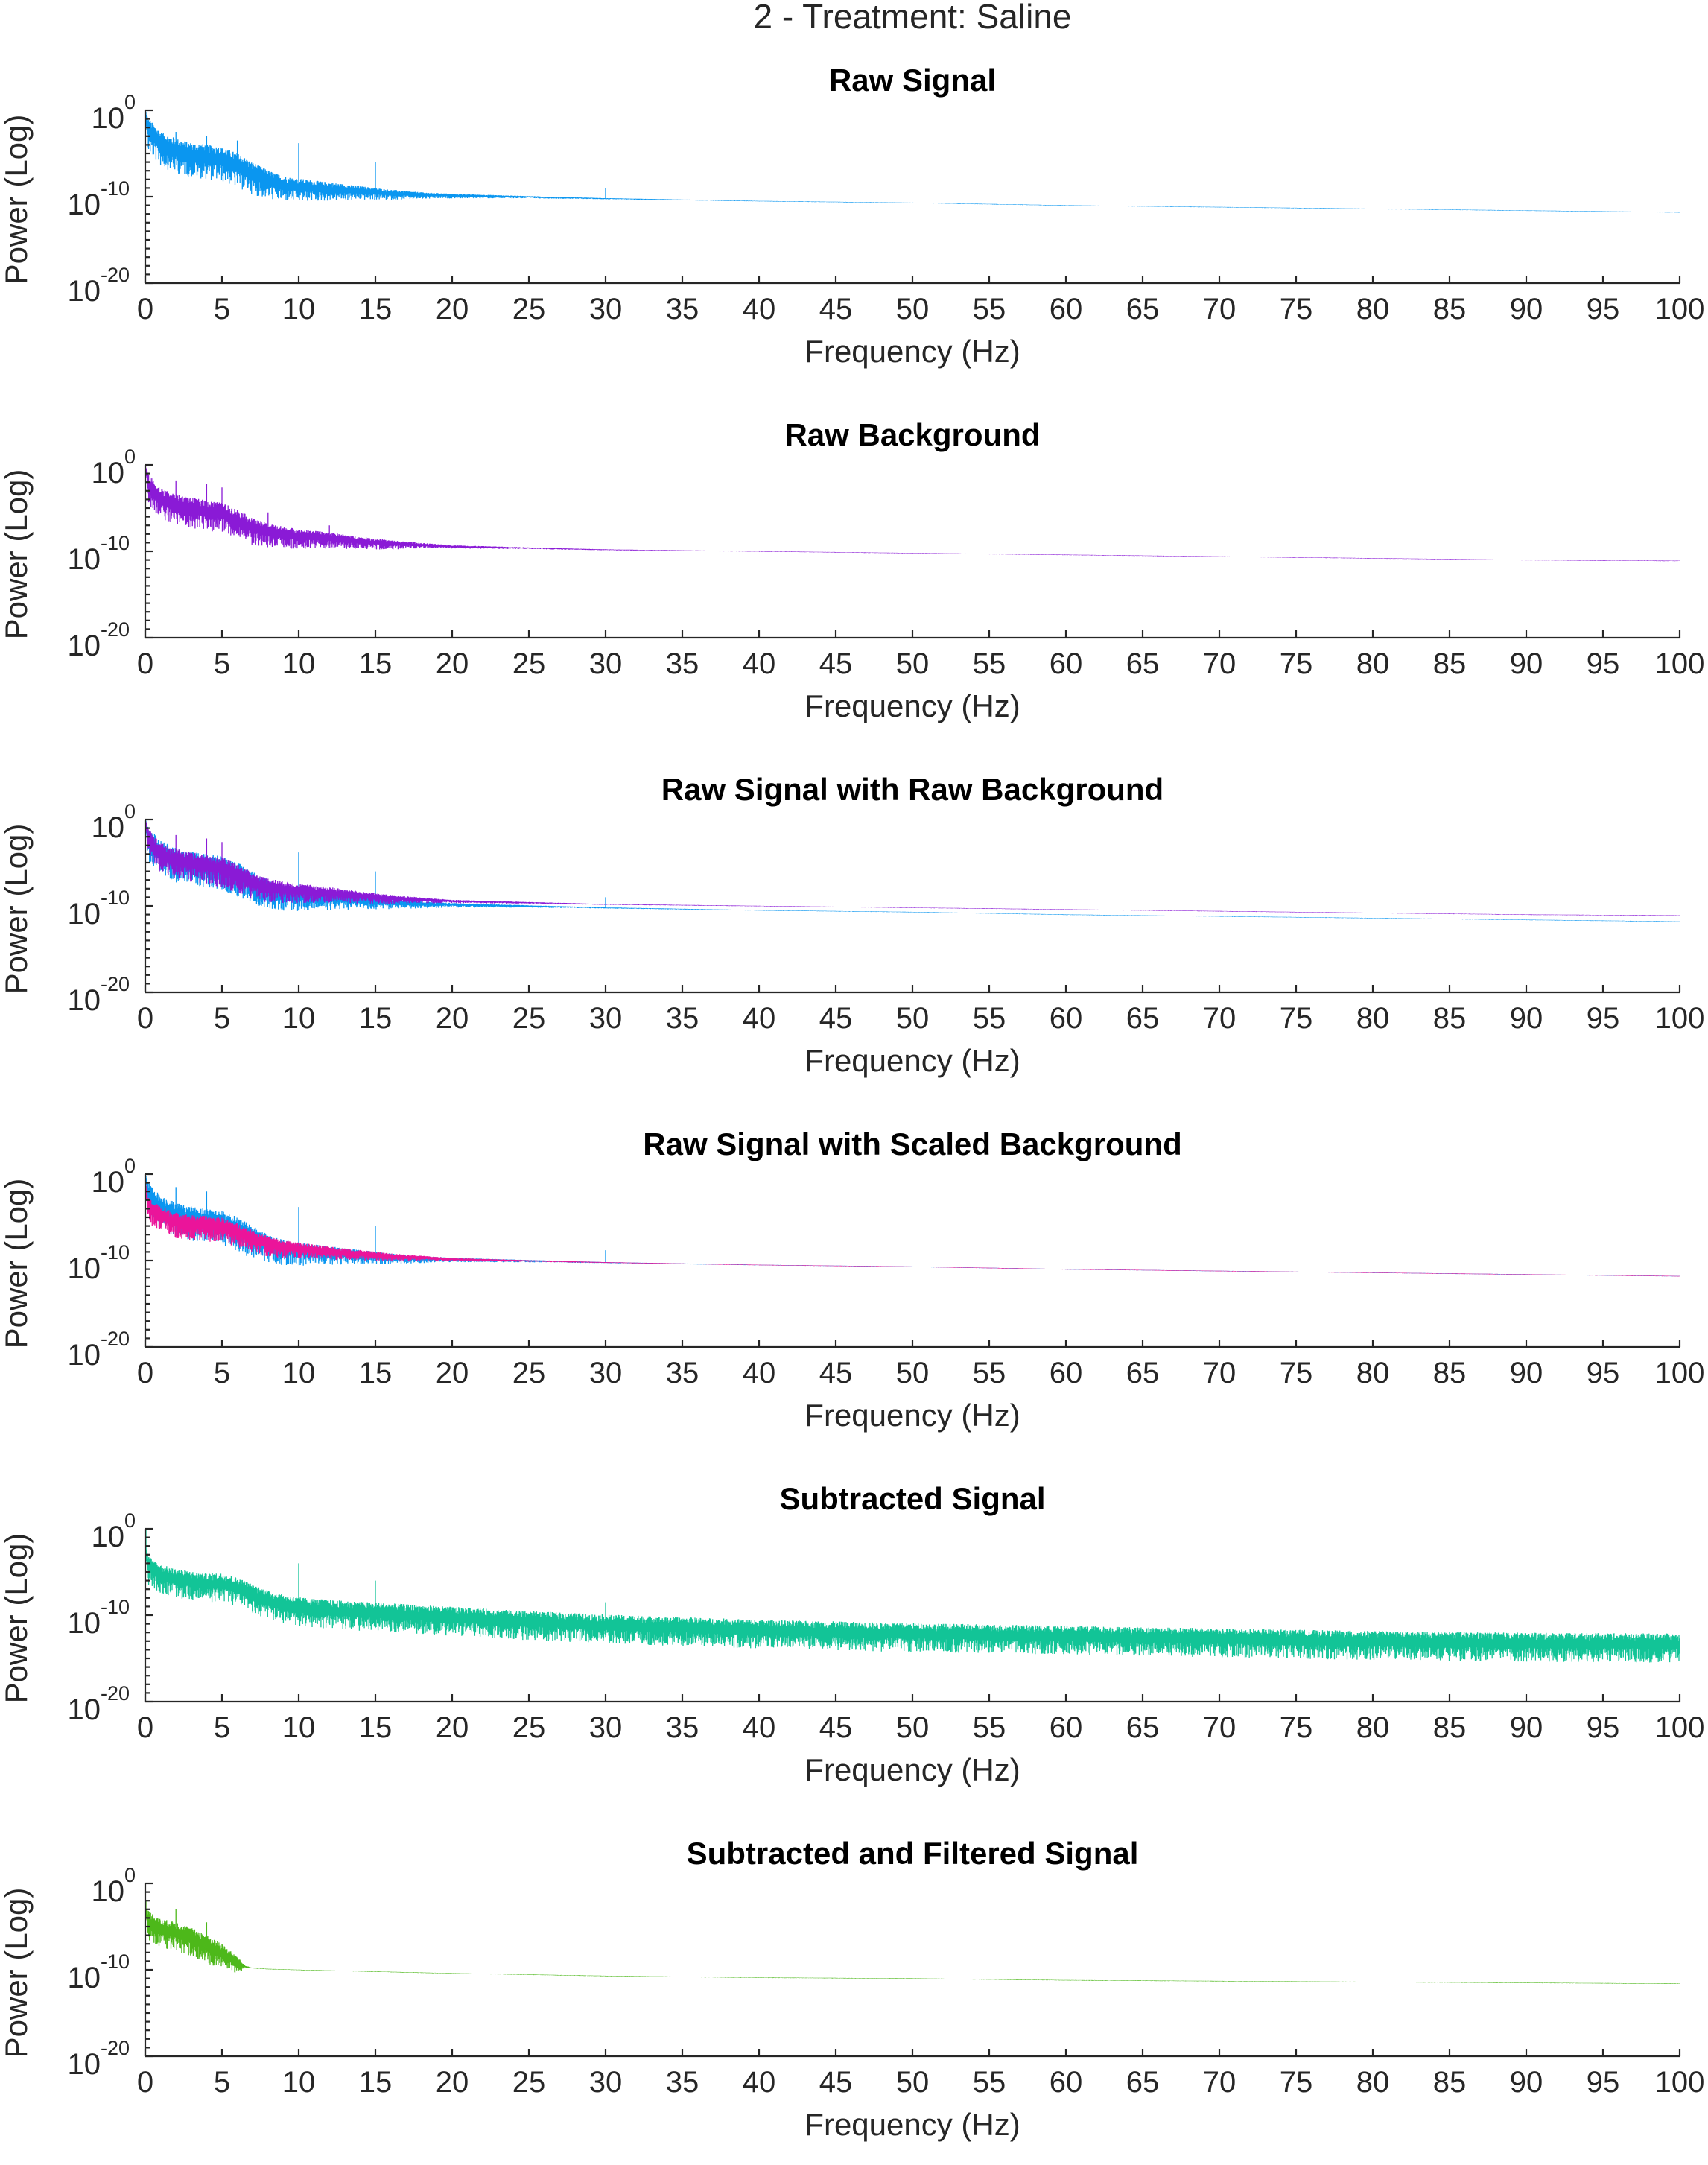 The height and width of the screenshot is (2165, 1708). What do you see at coordinates (913, 18) in the screenshot?
I see `figure-title: 2 - Treatment: Saline` at bounding box center [913, 18].